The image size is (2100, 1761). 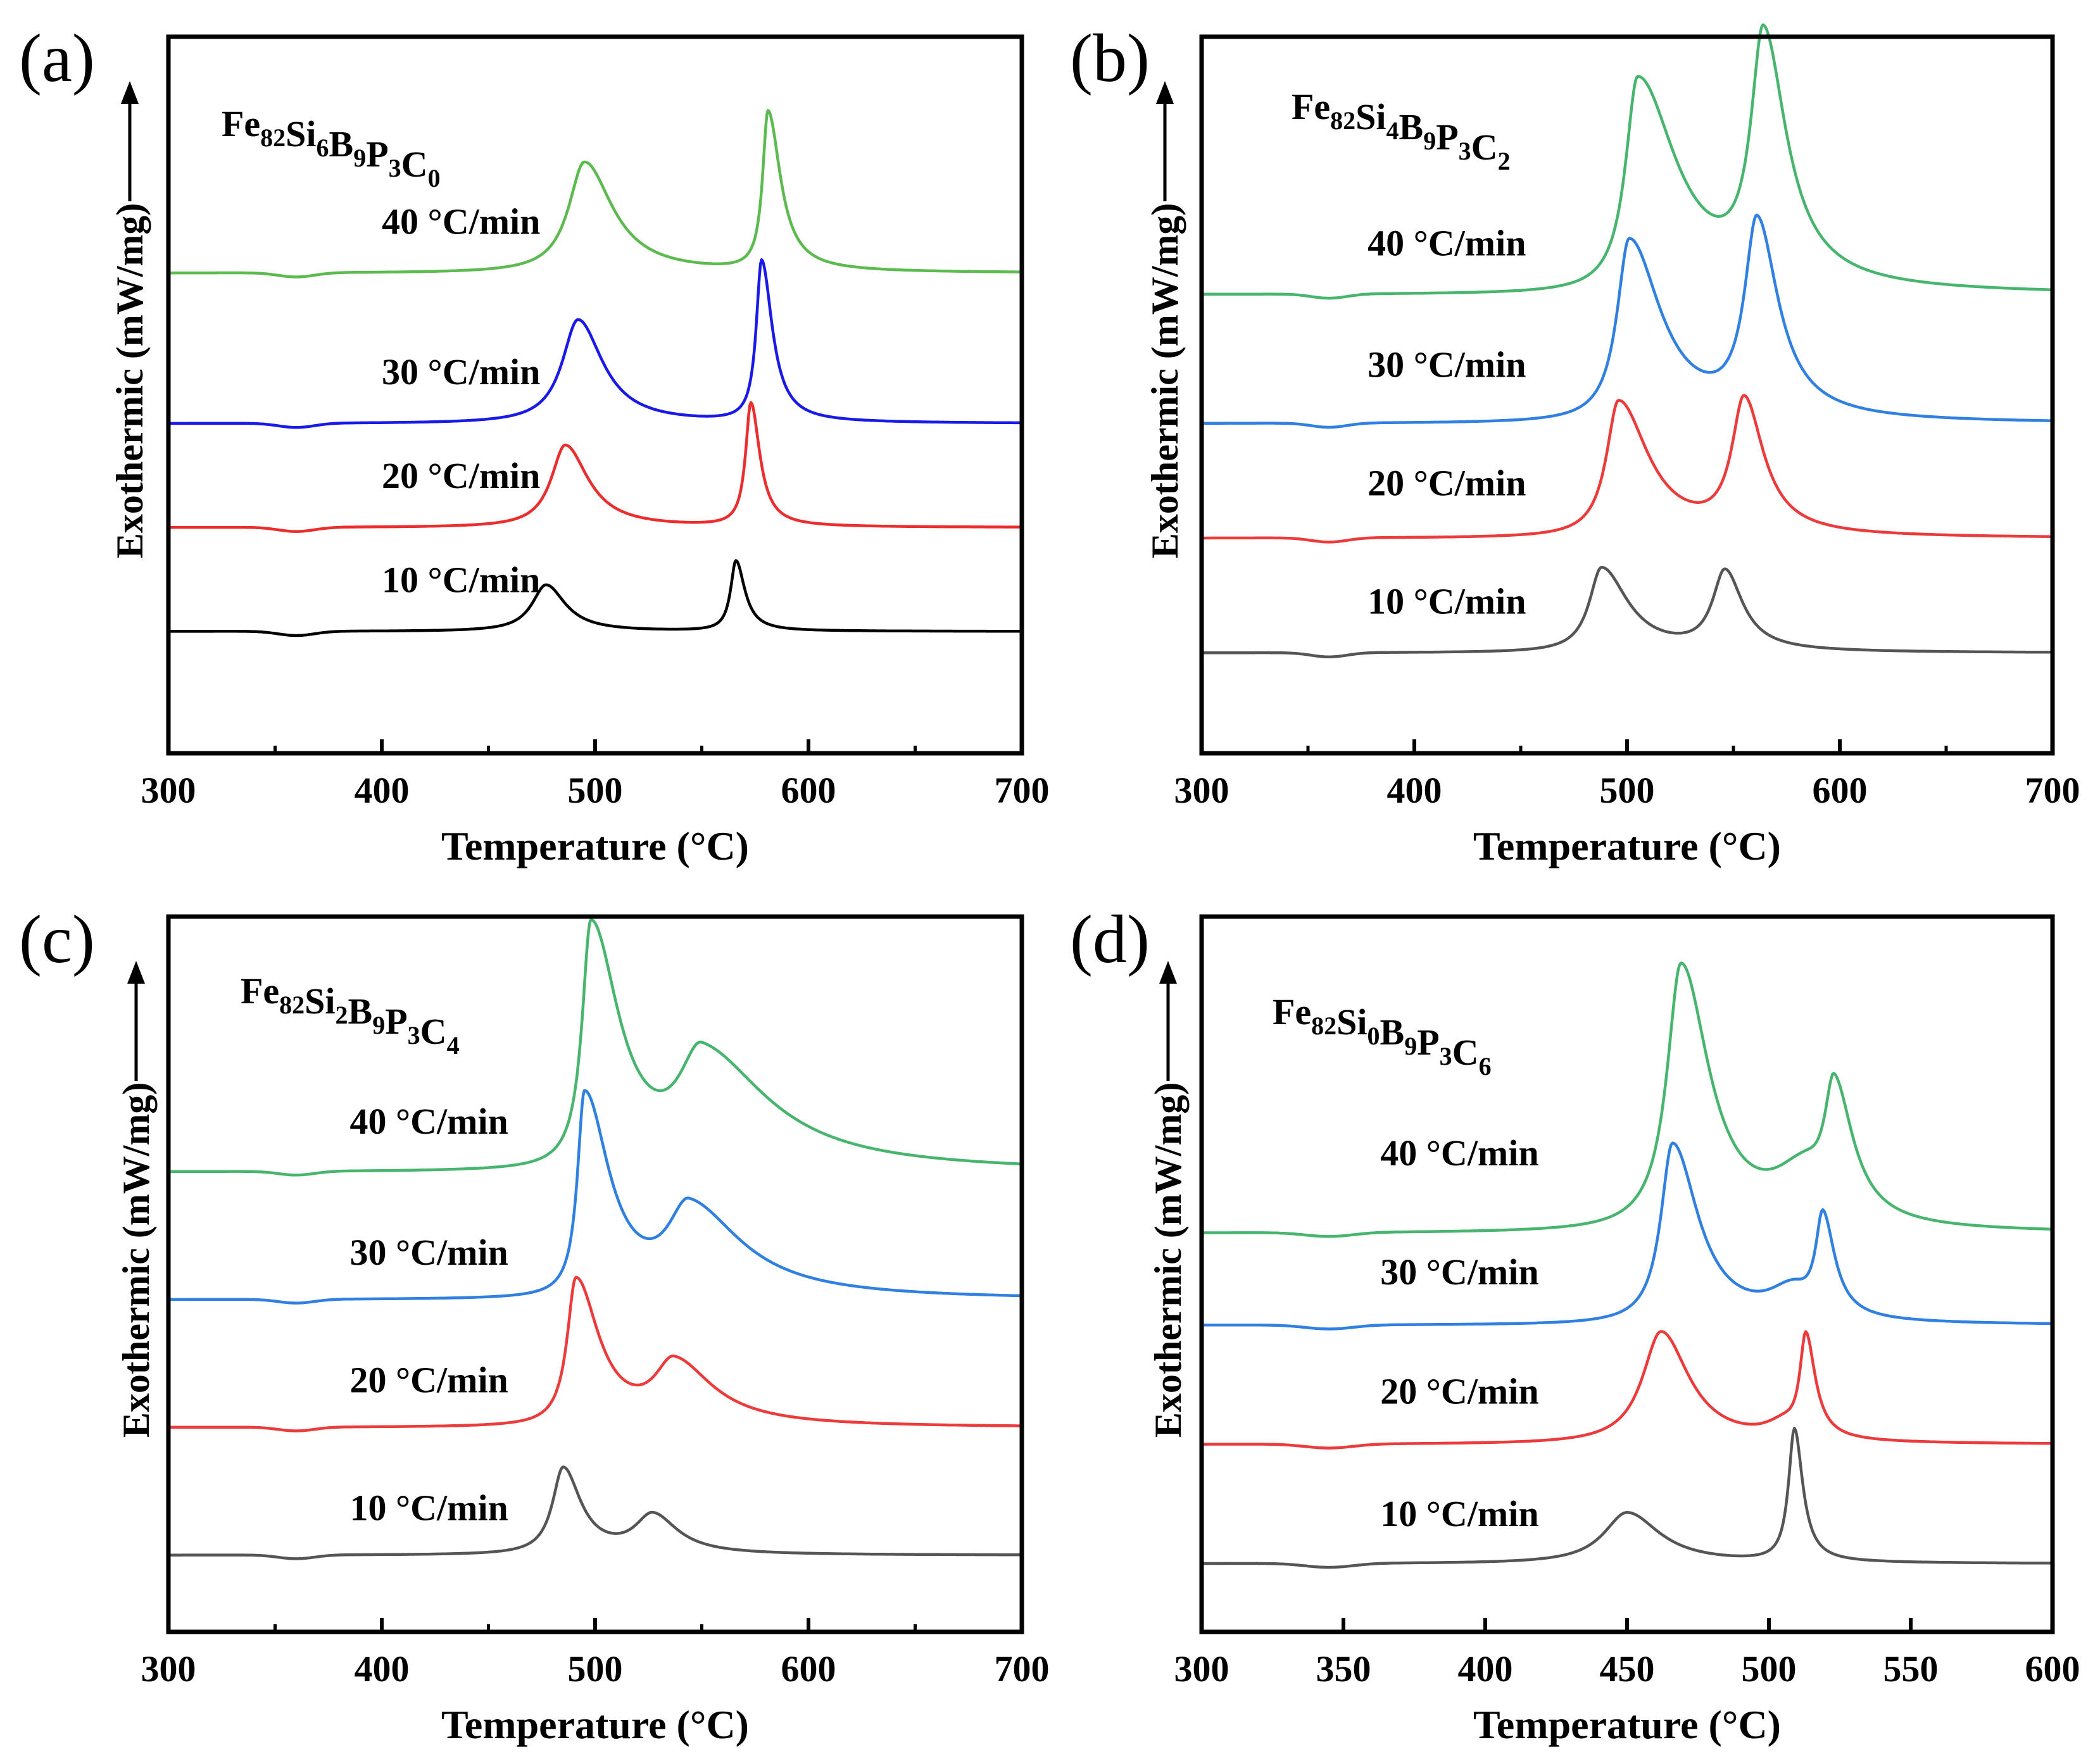 What do you see at coordinates (1343, 1668) in the screenshot?
I see `x-tick-label: 350` at bounding box center [1343, 1668].